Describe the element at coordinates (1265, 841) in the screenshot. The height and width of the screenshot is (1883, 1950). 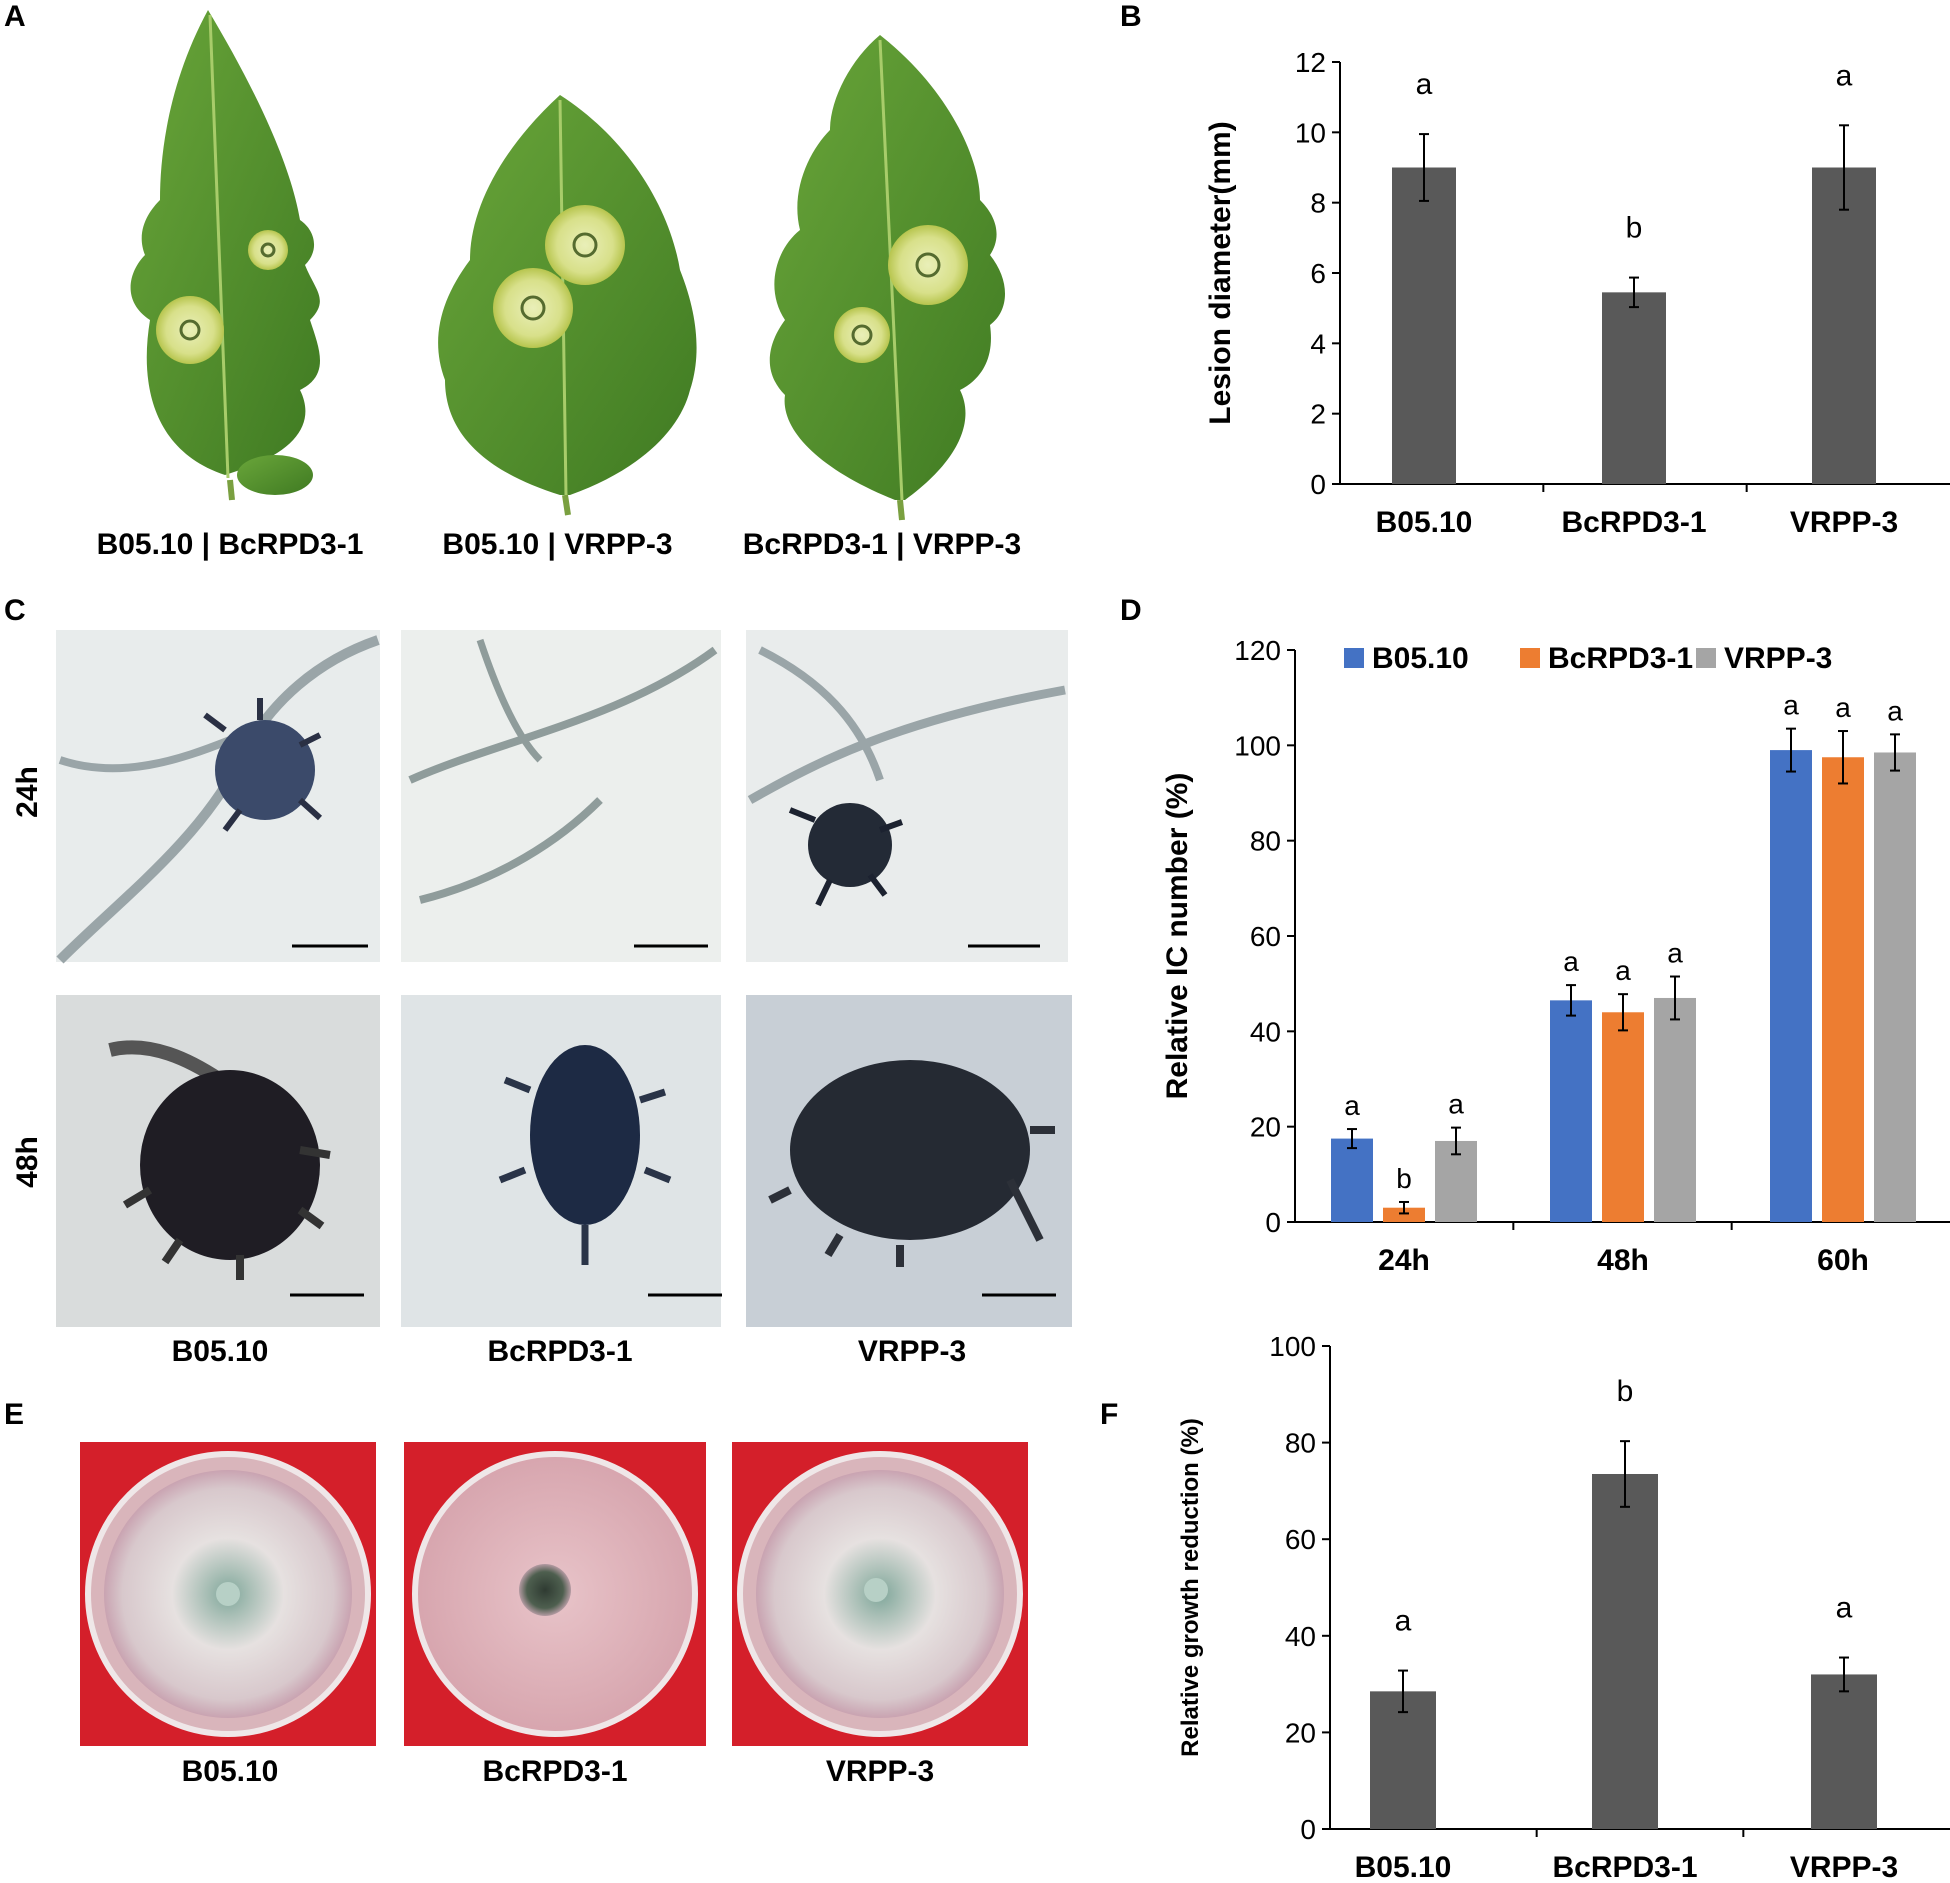
I see `chart-d-y-tick-label: 80` at that location.